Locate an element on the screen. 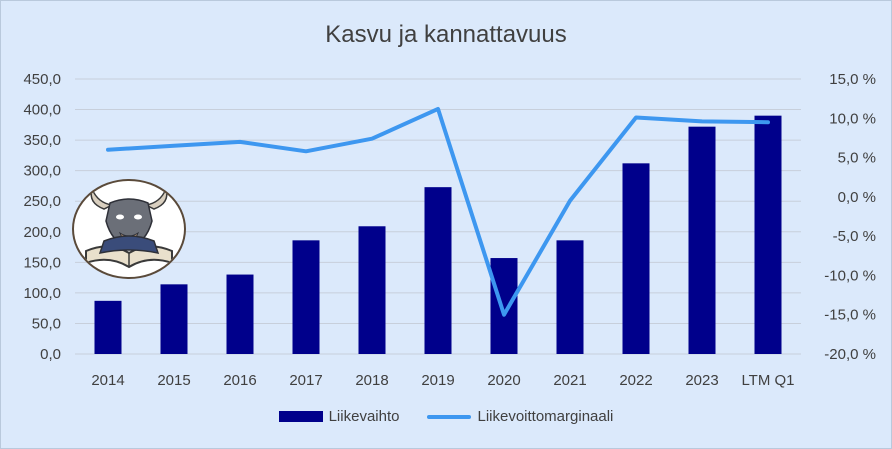  chart-legend: Liikevaihto Liikevoittomarginaali is located at coordinates (446, 416).